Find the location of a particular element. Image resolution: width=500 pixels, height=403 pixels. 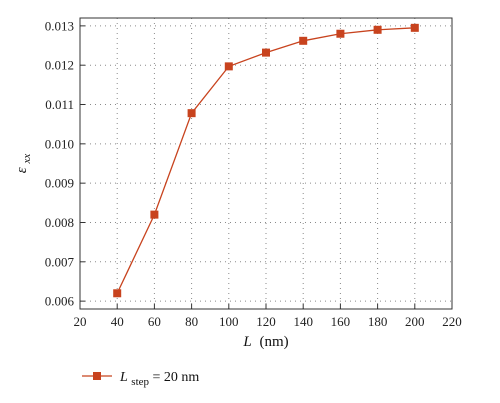

x-tick-label: 40 is located at coordinates (117, 321).